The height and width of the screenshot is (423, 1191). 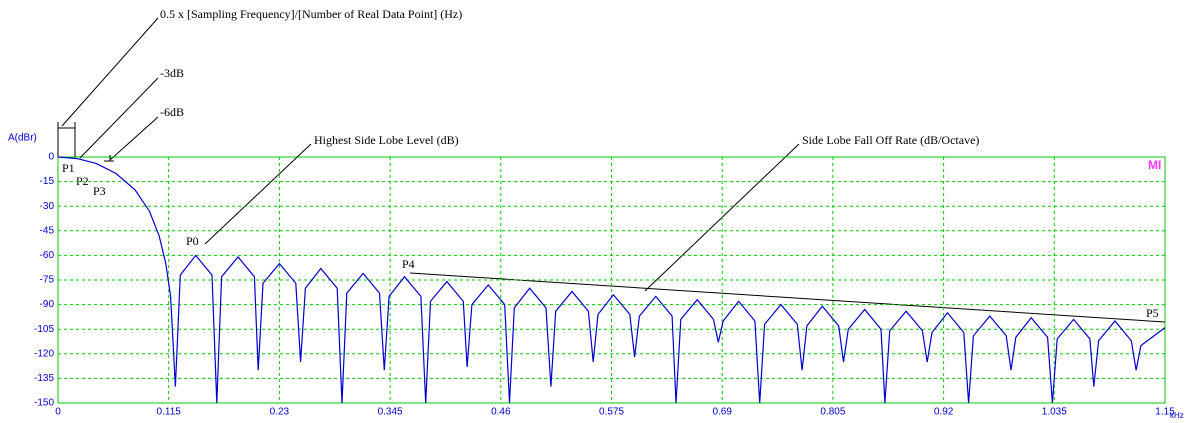 I want to click on x-tick-label: 1.15, so click(x=1165, y=412).